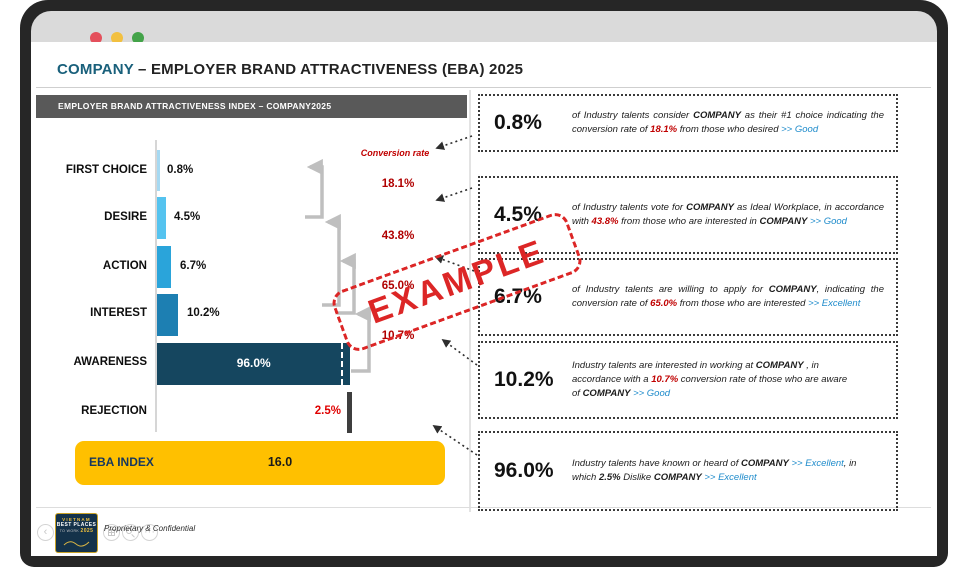 The width and height of the screenshot is (966, 569). What do you see at coordinates (398, 336) in the screenshot?
I see `conversion-rate-4: 10.7%` at bounding box center [398, 336].